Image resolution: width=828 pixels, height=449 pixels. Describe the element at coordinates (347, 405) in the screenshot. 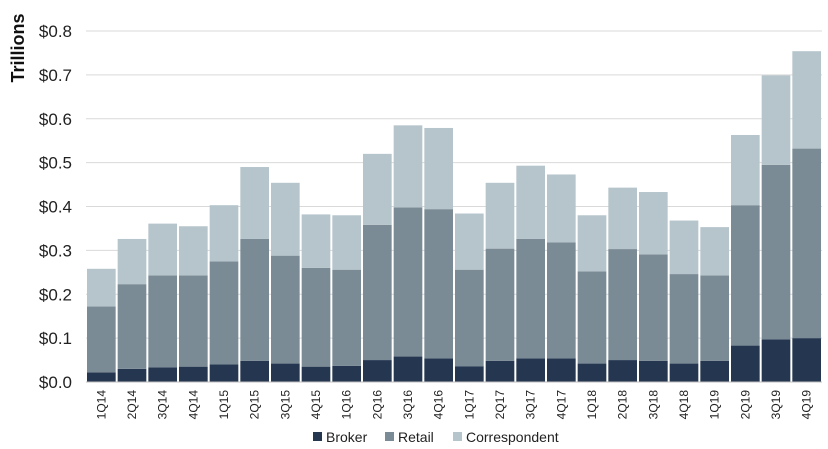

I see `x-tick-label: 1Q16` at that location.